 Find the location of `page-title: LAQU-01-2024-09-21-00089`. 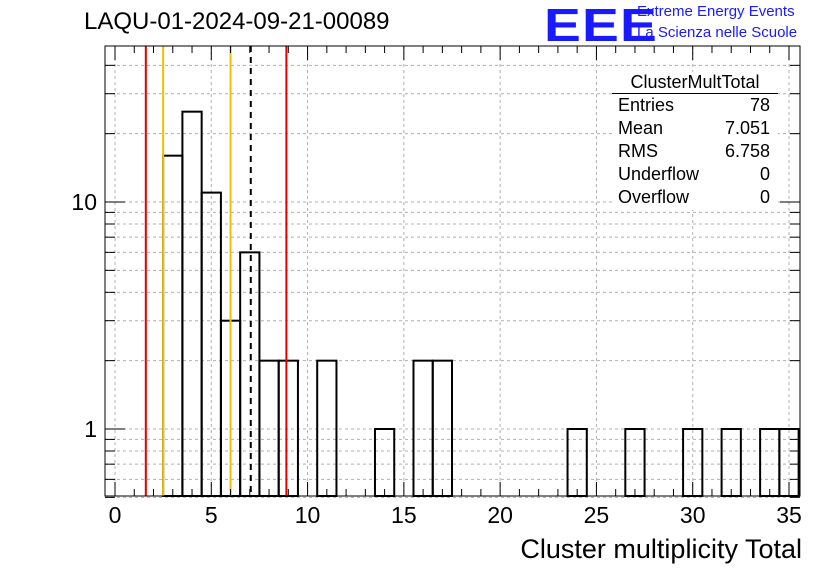

page-title: LAQU-01-2024-09-21-00089 is located at coordinates (237, 21).